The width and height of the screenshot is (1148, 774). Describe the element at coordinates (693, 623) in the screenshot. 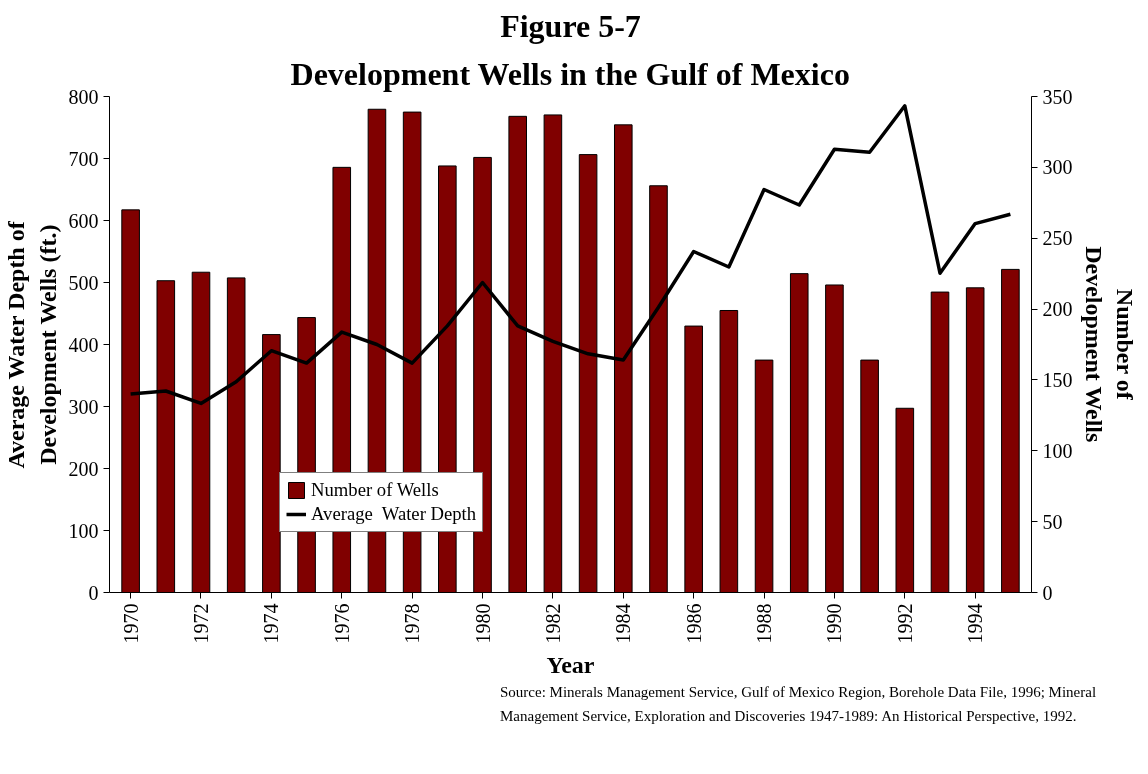

I see `x-tick-label: 1986` at that location.